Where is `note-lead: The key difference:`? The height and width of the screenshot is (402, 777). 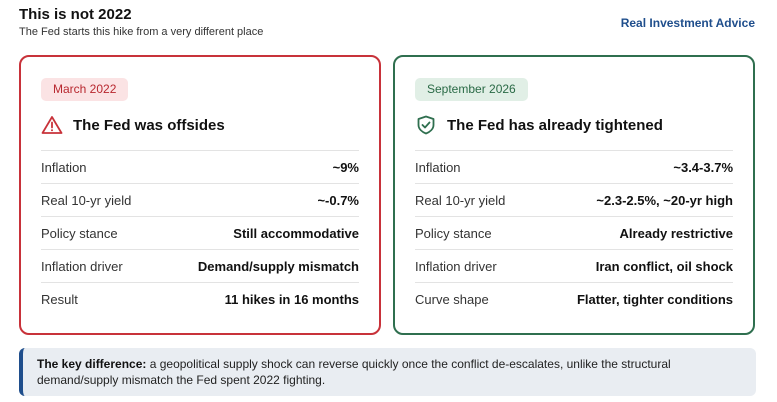 note-lead: The key difference: is located at coordinates (92, 364).